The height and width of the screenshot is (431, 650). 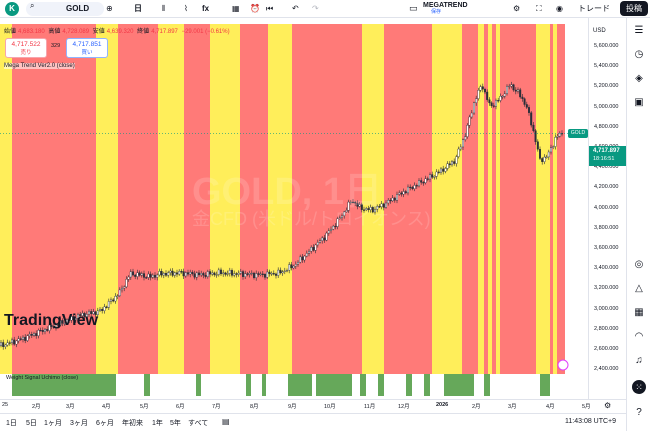 I want to click on range-button: すべて, so click(x=198, y=423).